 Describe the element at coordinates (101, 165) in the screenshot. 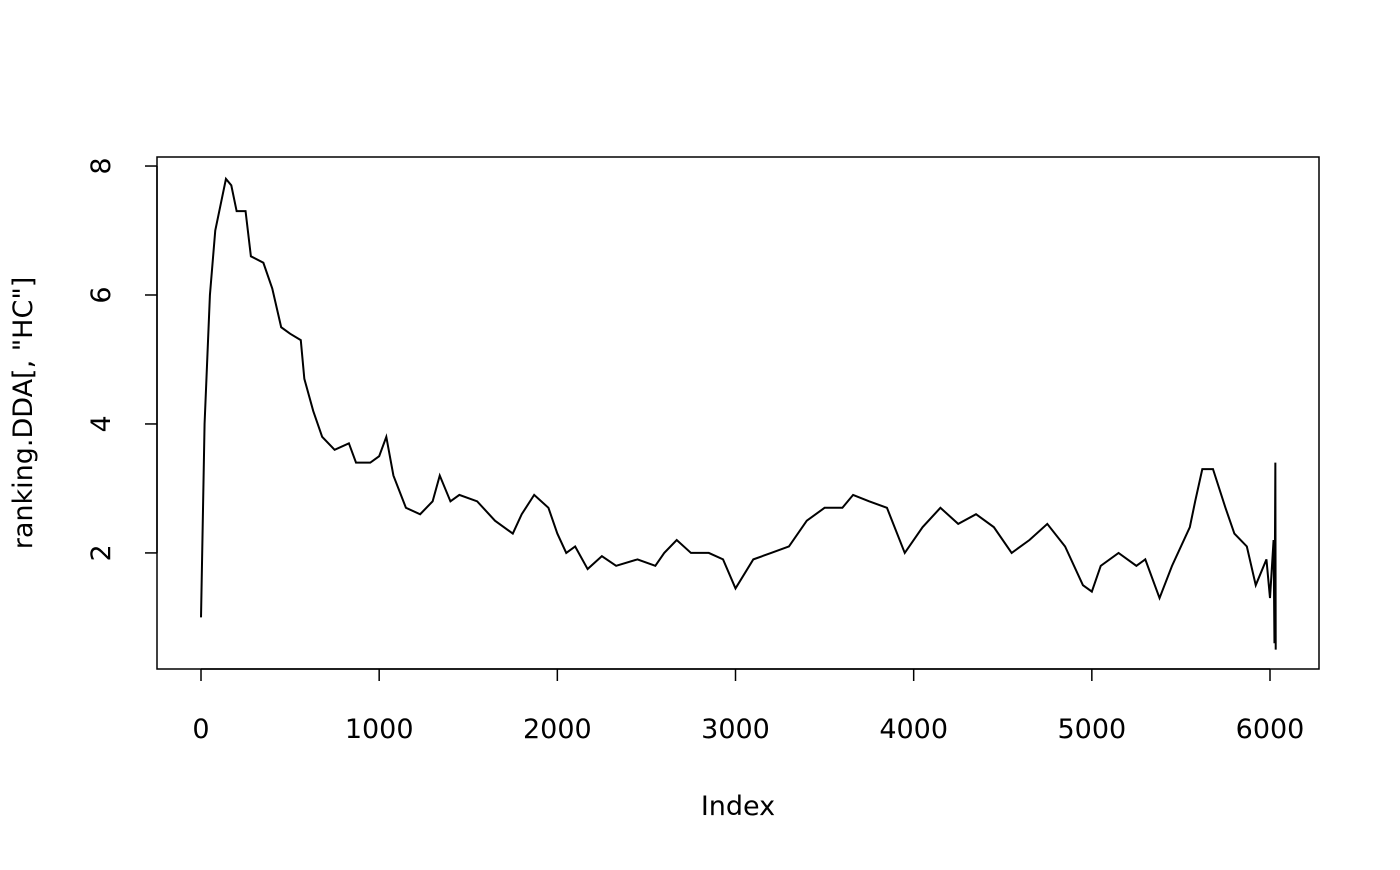

I see `y-tick-label: 8` at that location.